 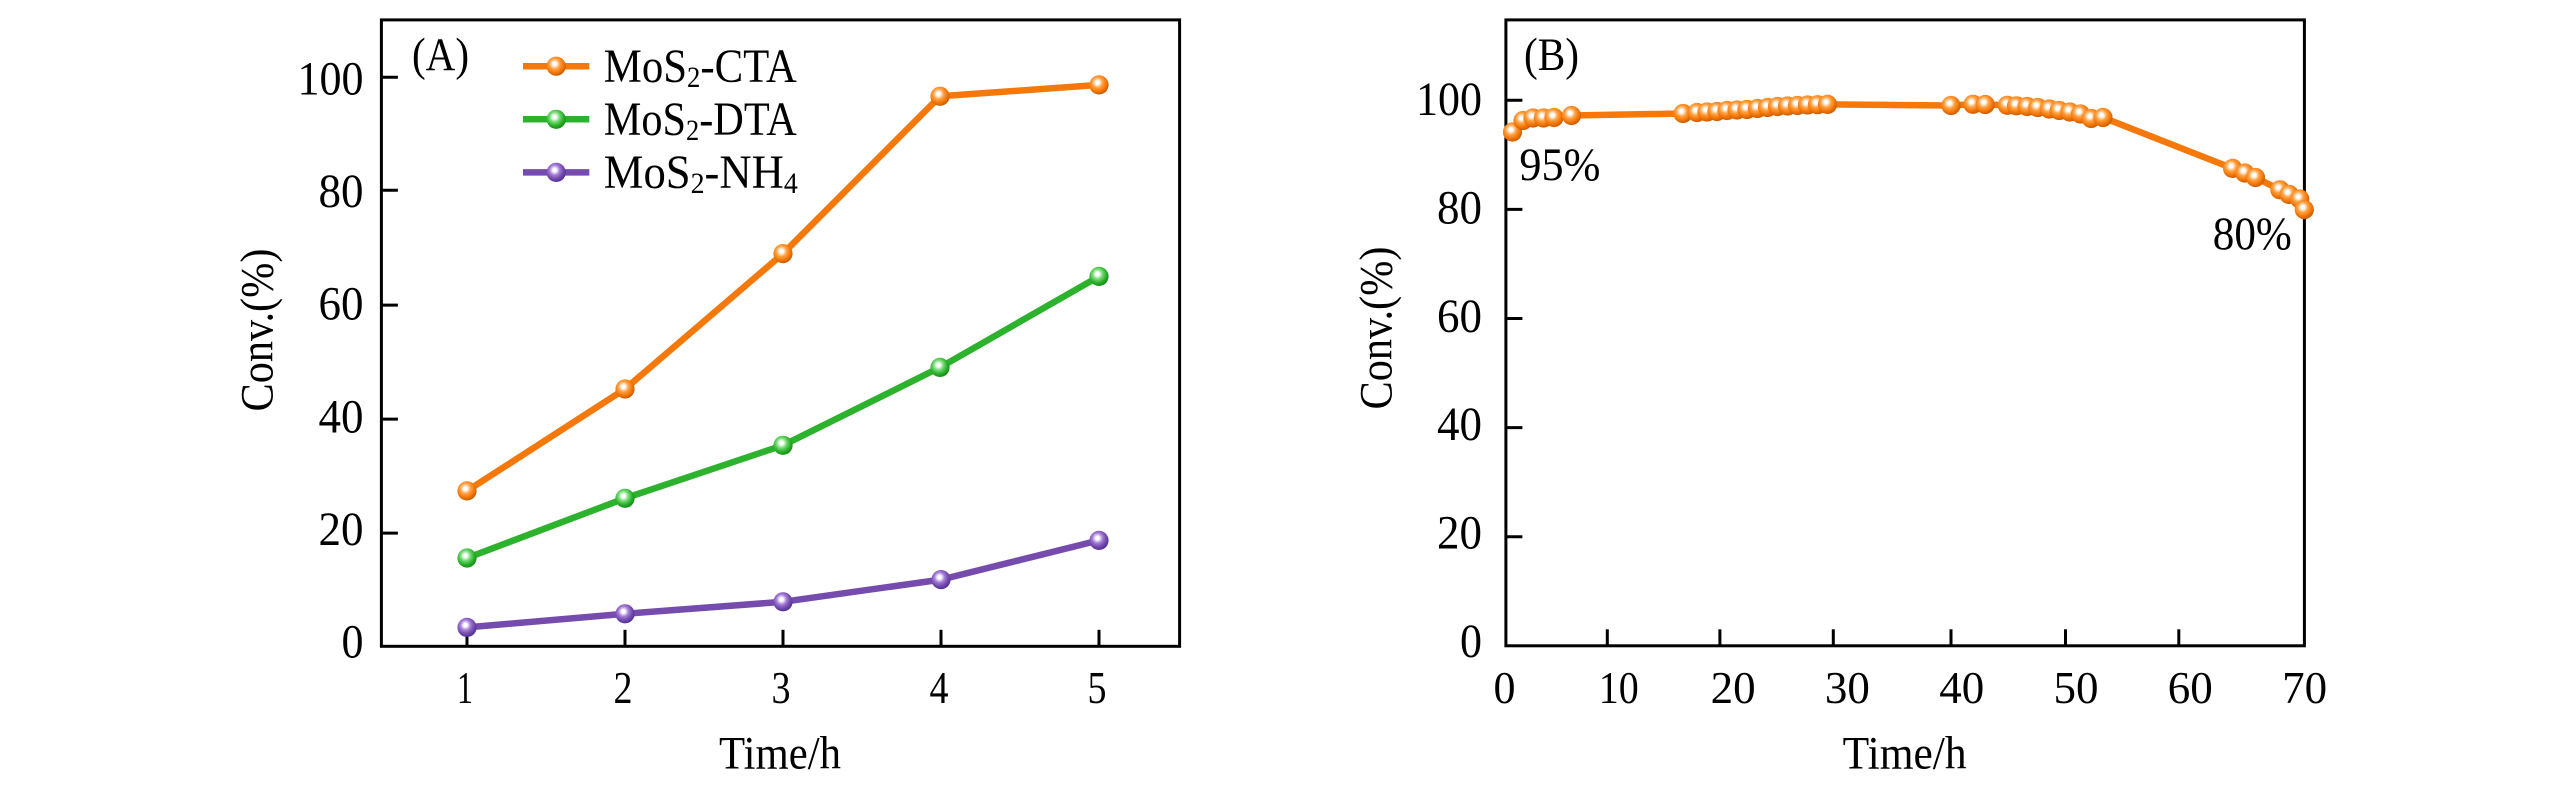 I want to click on svg-text: 2, so click(x=623, y=687).